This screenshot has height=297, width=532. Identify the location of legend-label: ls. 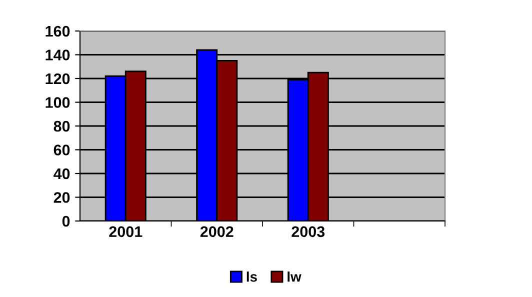
(251, 277).